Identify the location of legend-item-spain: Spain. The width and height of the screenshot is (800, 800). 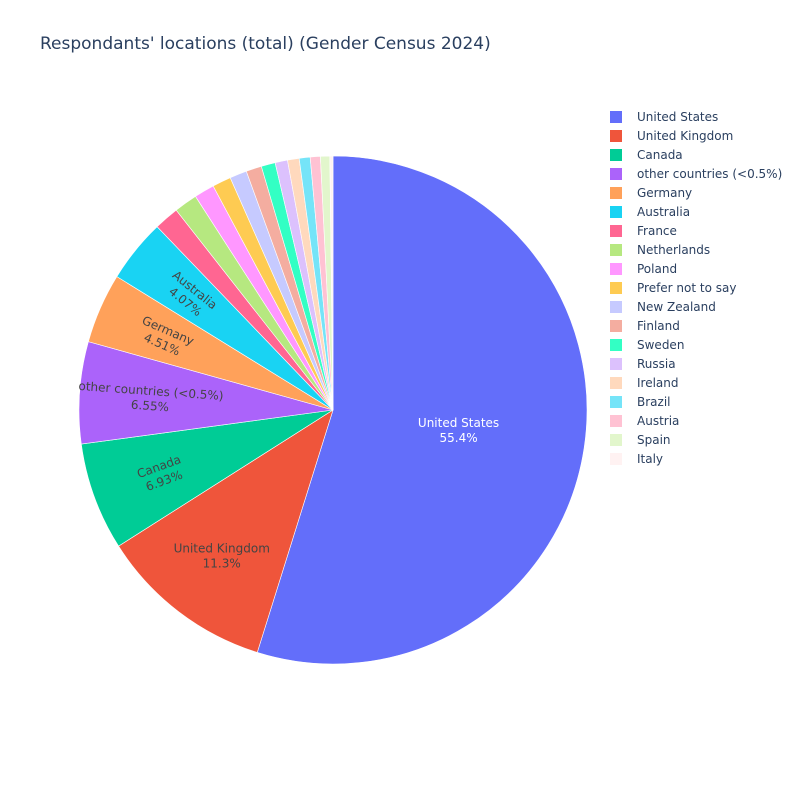
(696, 439).